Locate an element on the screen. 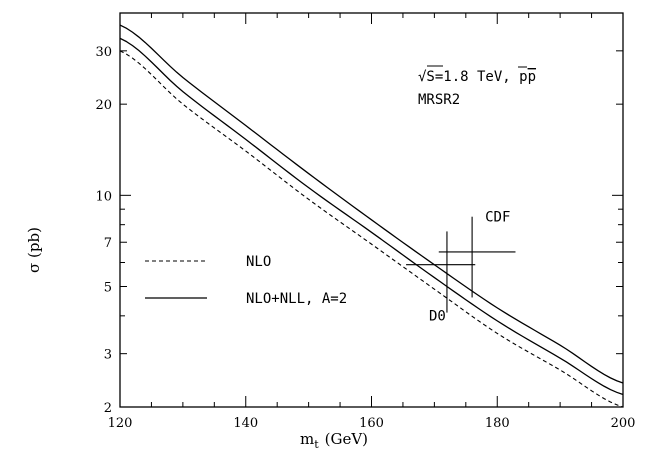  x-tick-label: 140 is located at coordinates (245, 423).